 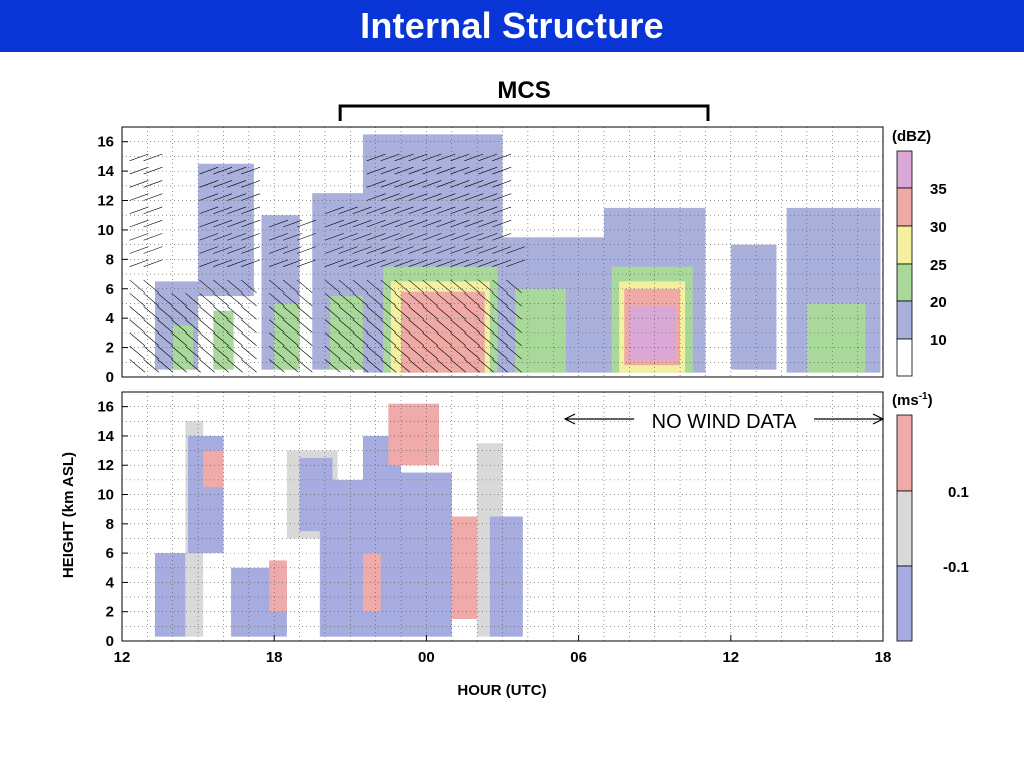 I want to click on y-tick-label: 8, so click(x=110, y=259).